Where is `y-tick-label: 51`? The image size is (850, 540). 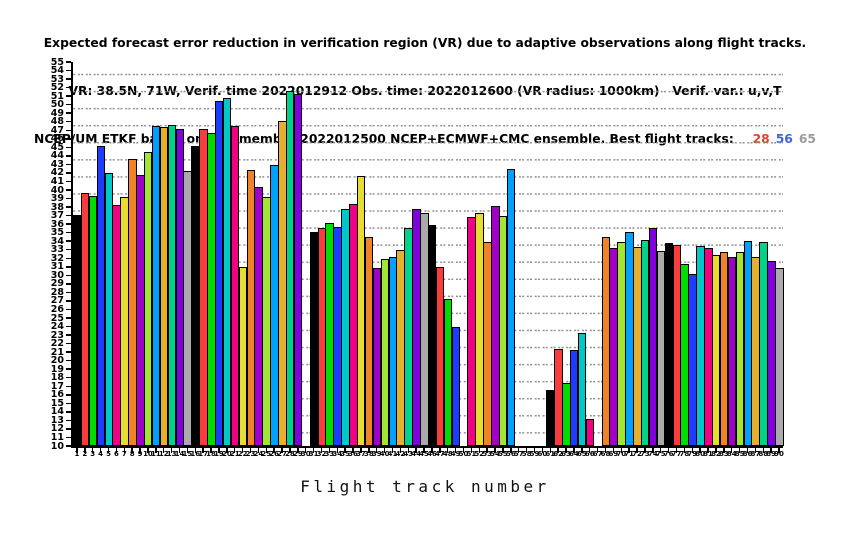
y-tick-label: 51 is located at coordinates (57, 96).